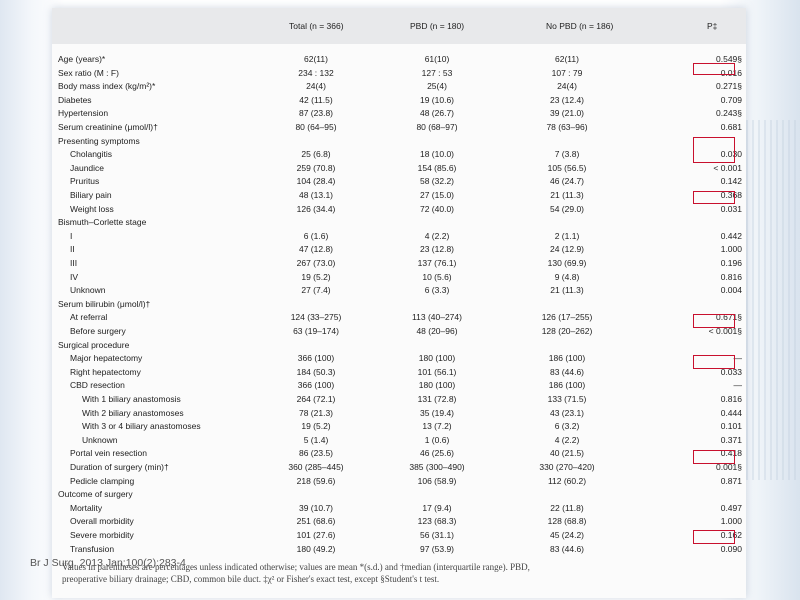 Image resolution: width=800 pixels, height=600 pixels. I want to click on cell-p-value: 0.271§, so click(729, 86).